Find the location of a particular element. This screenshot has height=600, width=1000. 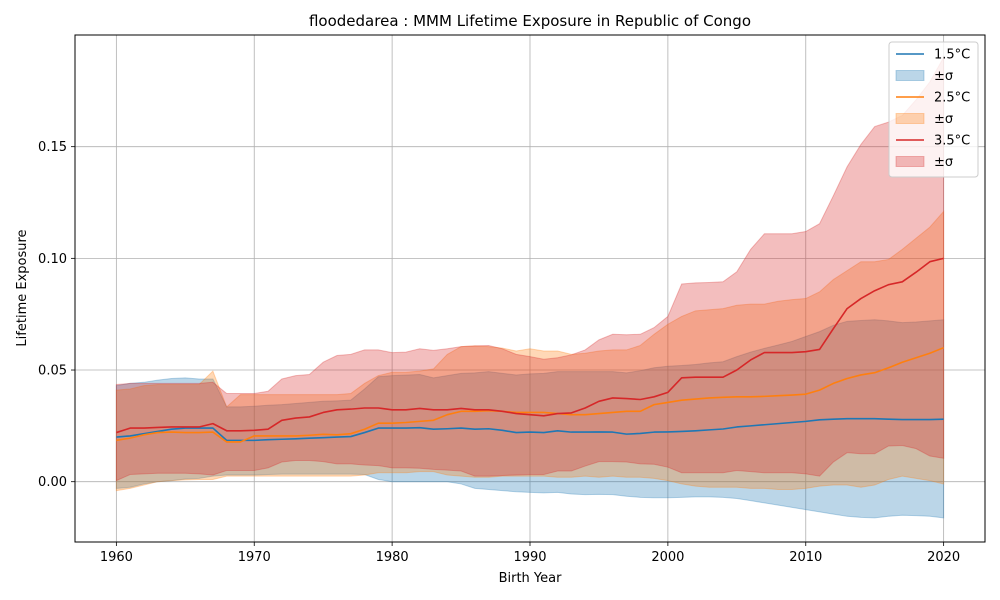

y-tick-label: 0.05 is located at coordinates (52, 371).